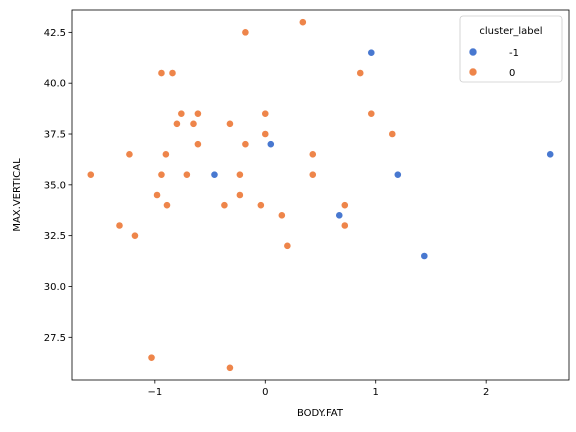 This screenshot has height=432, width=576. I want to click on y-tick-label: 40.0, so click(55, 84).